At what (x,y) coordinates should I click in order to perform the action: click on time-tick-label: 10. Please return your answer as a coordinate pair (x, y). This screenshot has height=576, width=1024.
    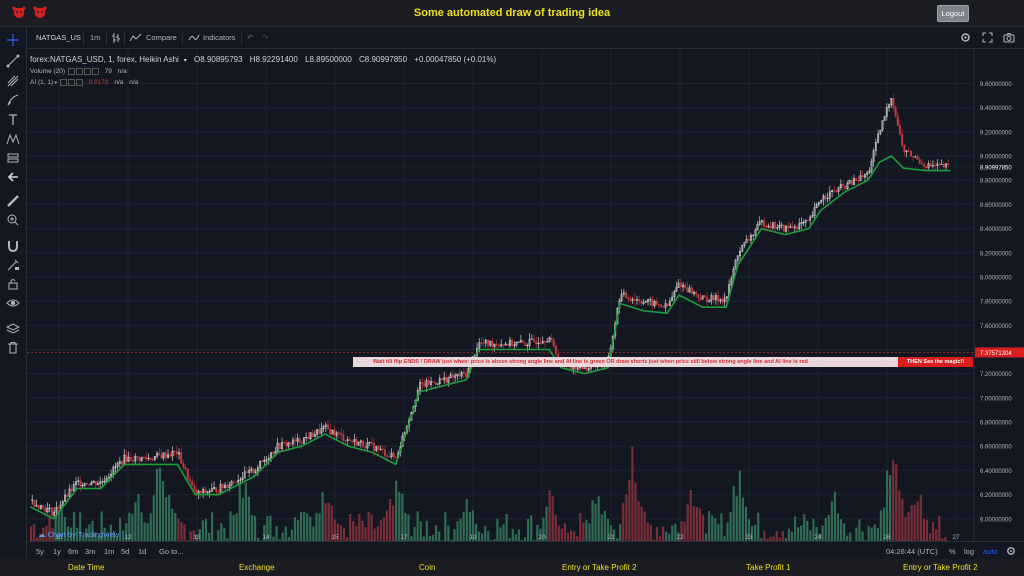
    Looking at the image, I should click on (59, 537).